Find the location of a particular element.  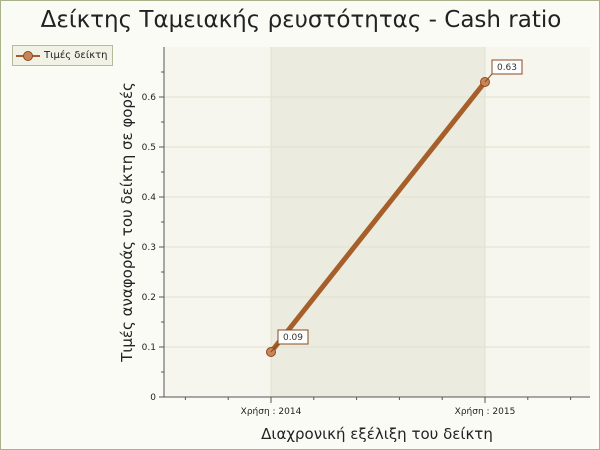

x-tick-label-1: Χρήση : 2015 is located at coordinates (485, 412).